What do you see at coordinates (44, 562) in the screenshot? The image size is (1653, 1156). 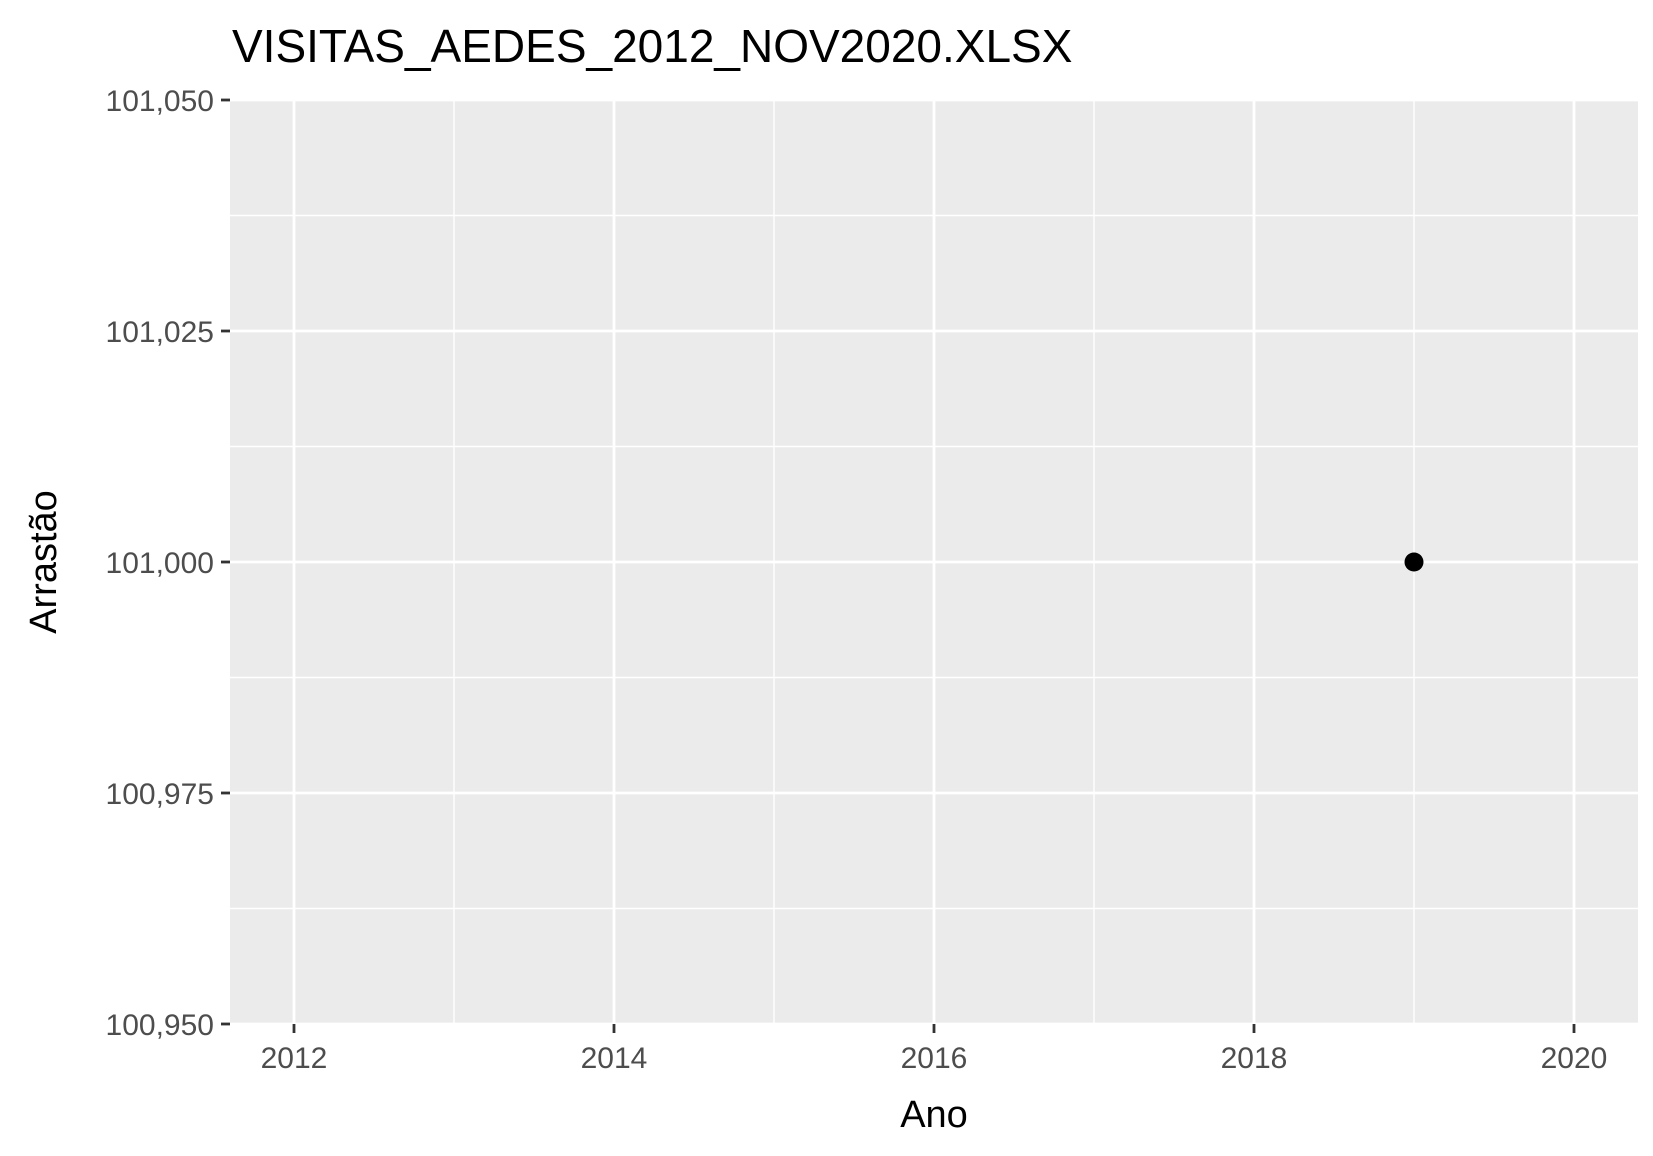 I see `y-axis-title: Arrastão` at bounding box center [44, 562].